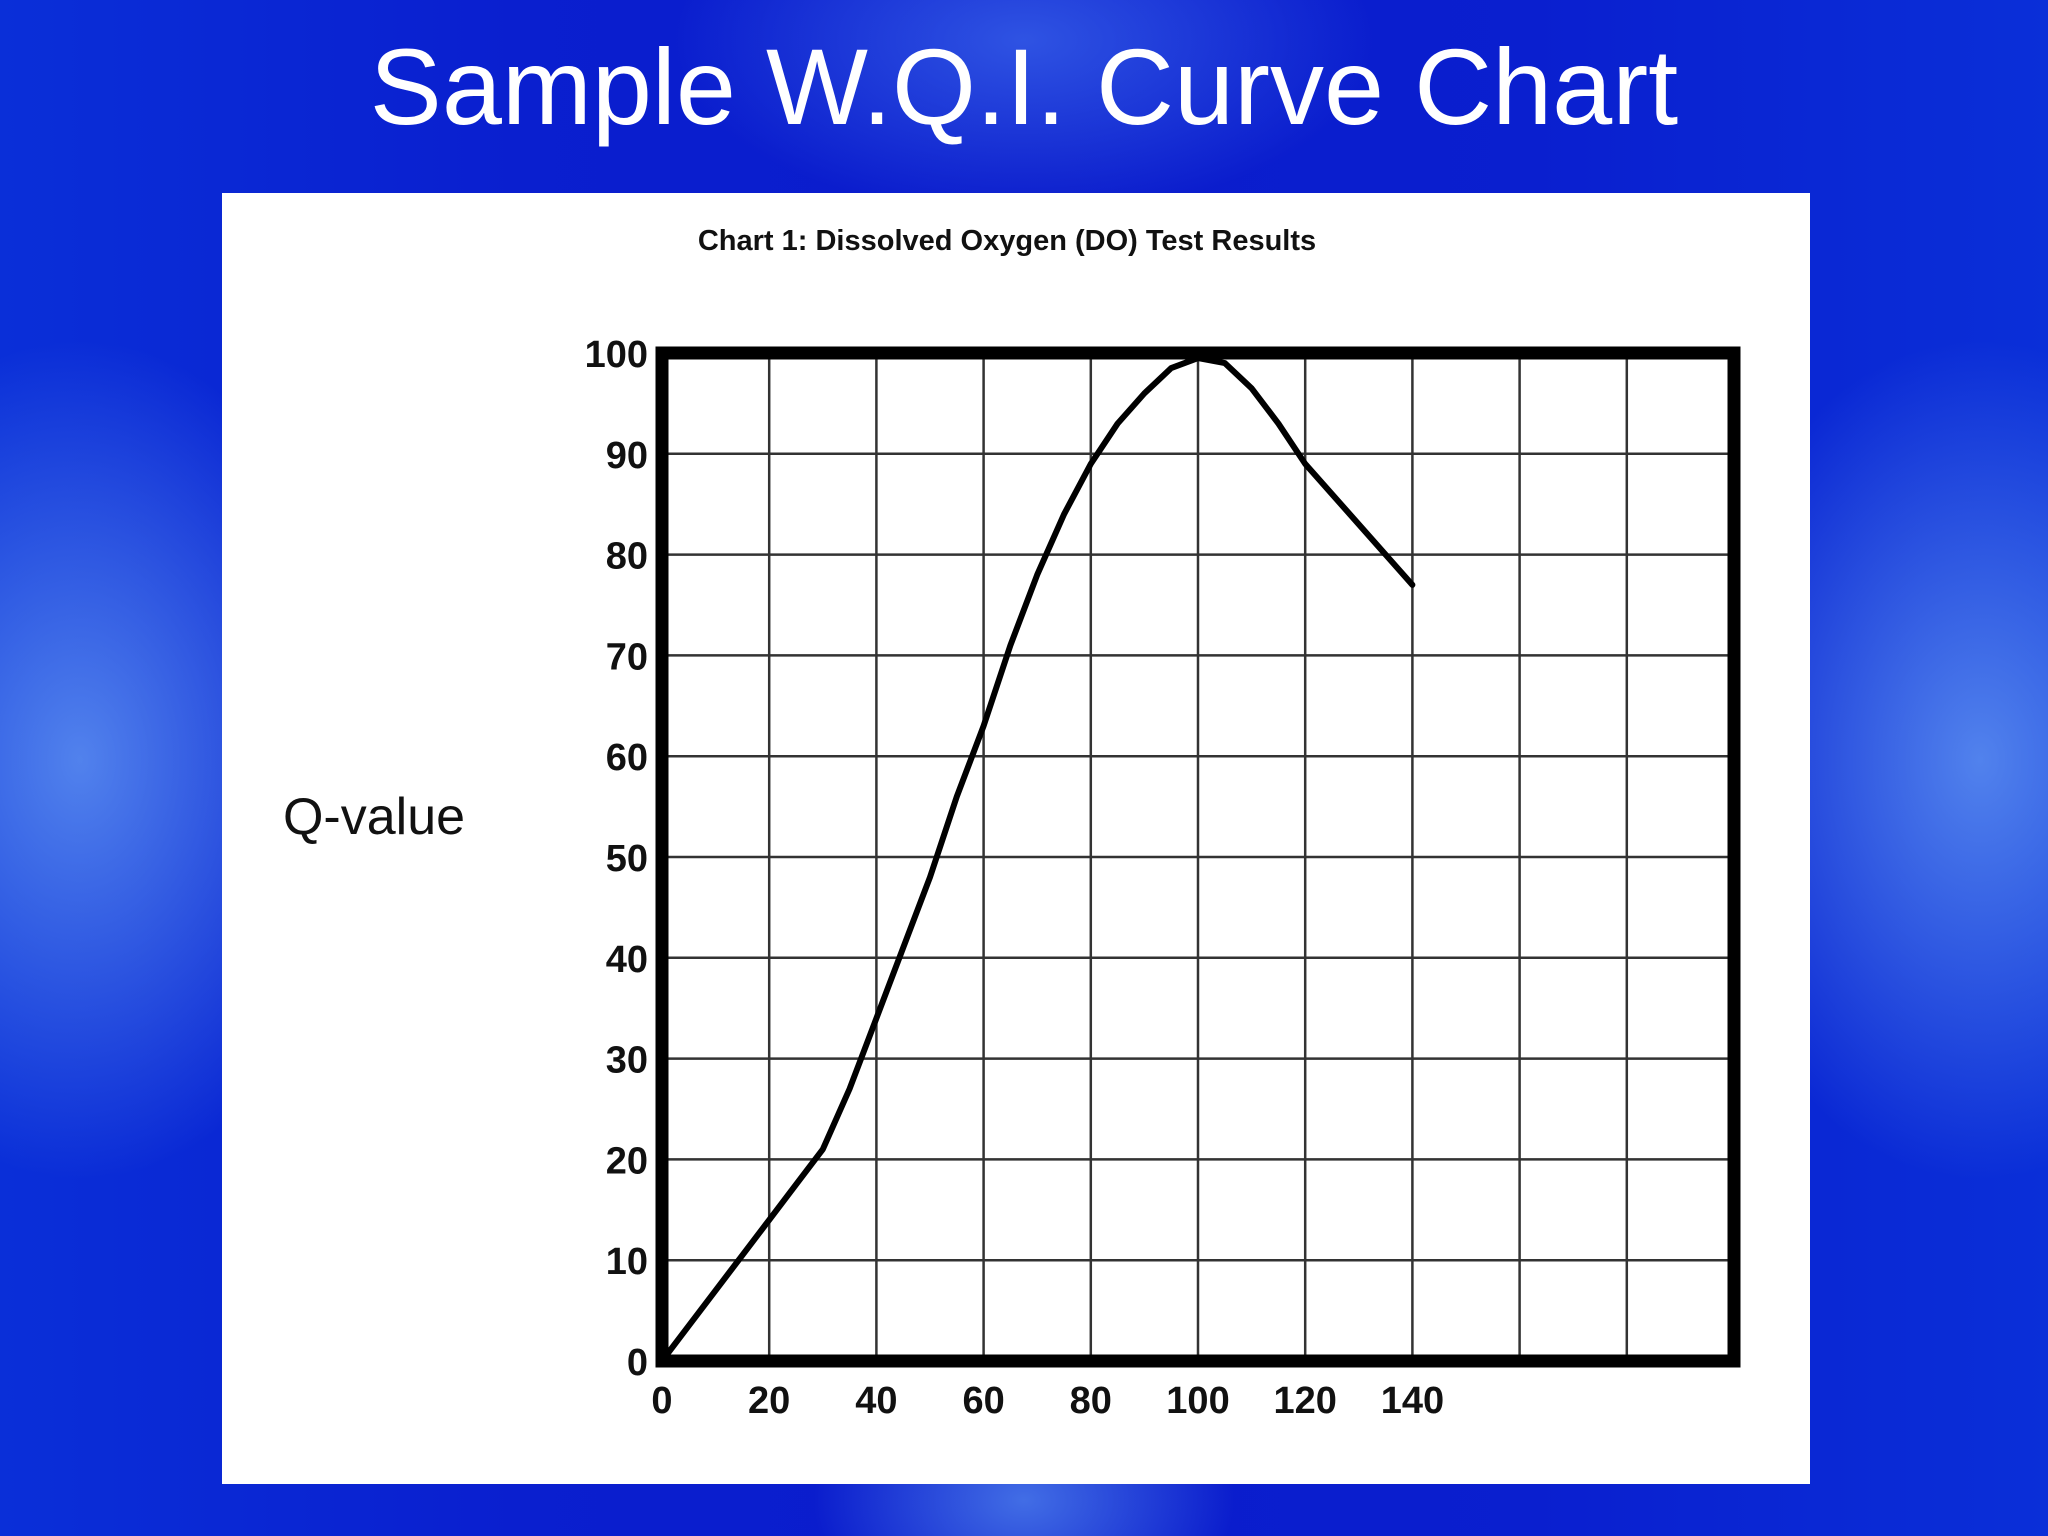 Image resolution: width=2048 pixels, height=1536 pixels. Describe the element at coordinates (876, 1401) in the screenshot. I see `x-tick-label: 40` at that location.